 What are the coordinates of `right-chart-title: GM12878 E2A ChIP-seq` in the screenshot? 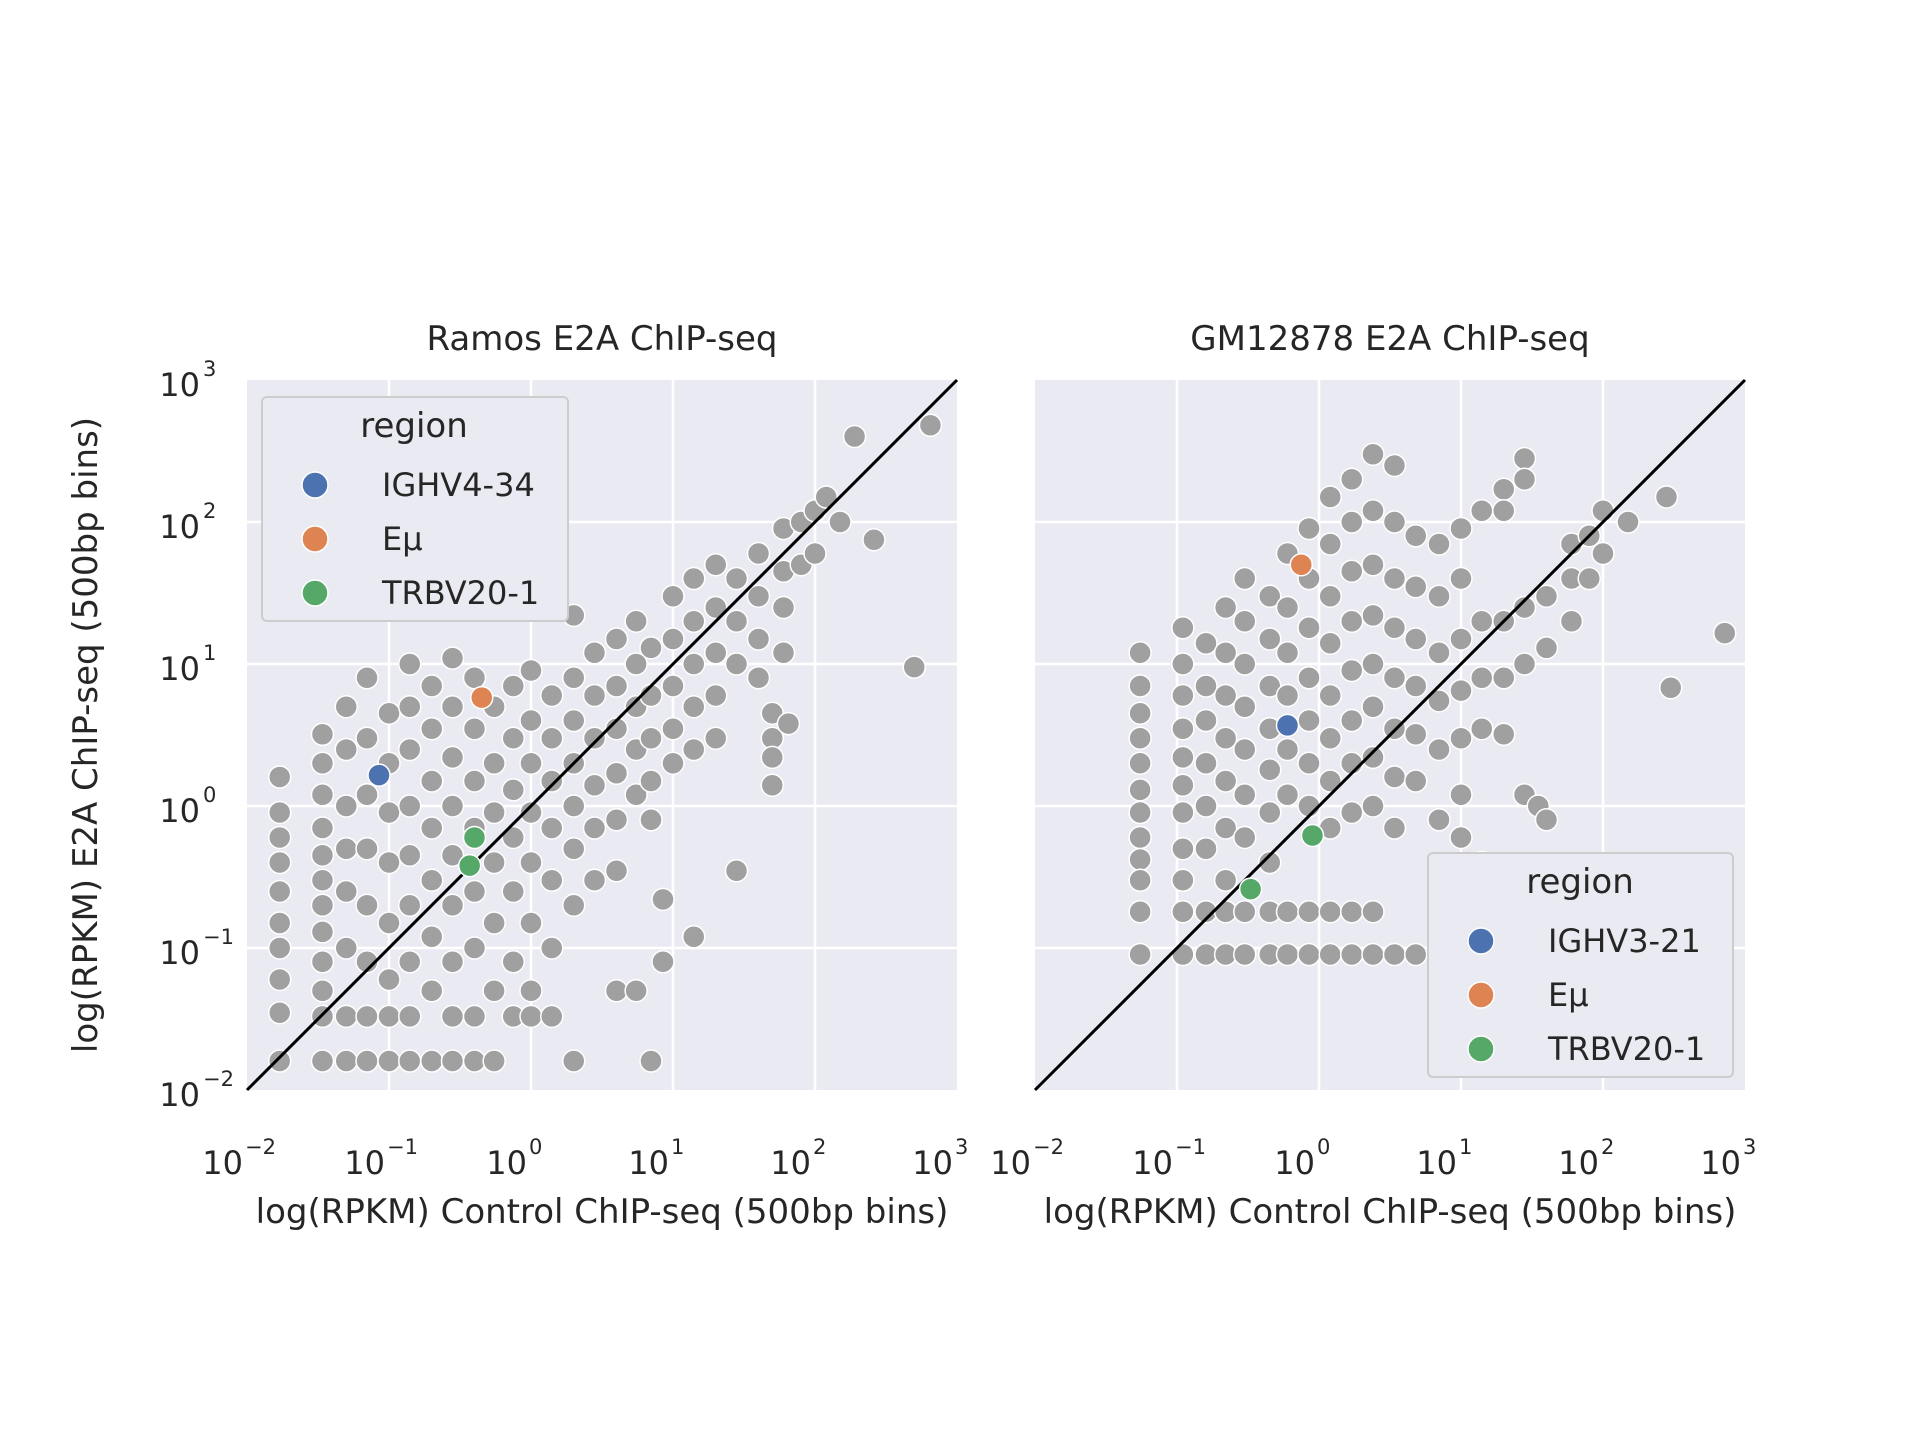 It's located at (1389, 339).